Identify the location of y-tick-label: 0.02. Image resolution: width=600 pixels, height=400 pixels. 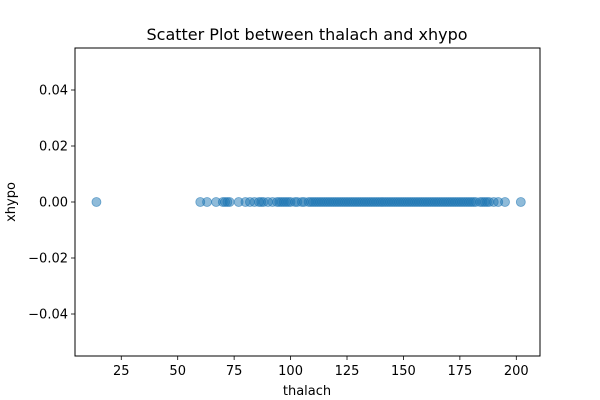
(53, 147).